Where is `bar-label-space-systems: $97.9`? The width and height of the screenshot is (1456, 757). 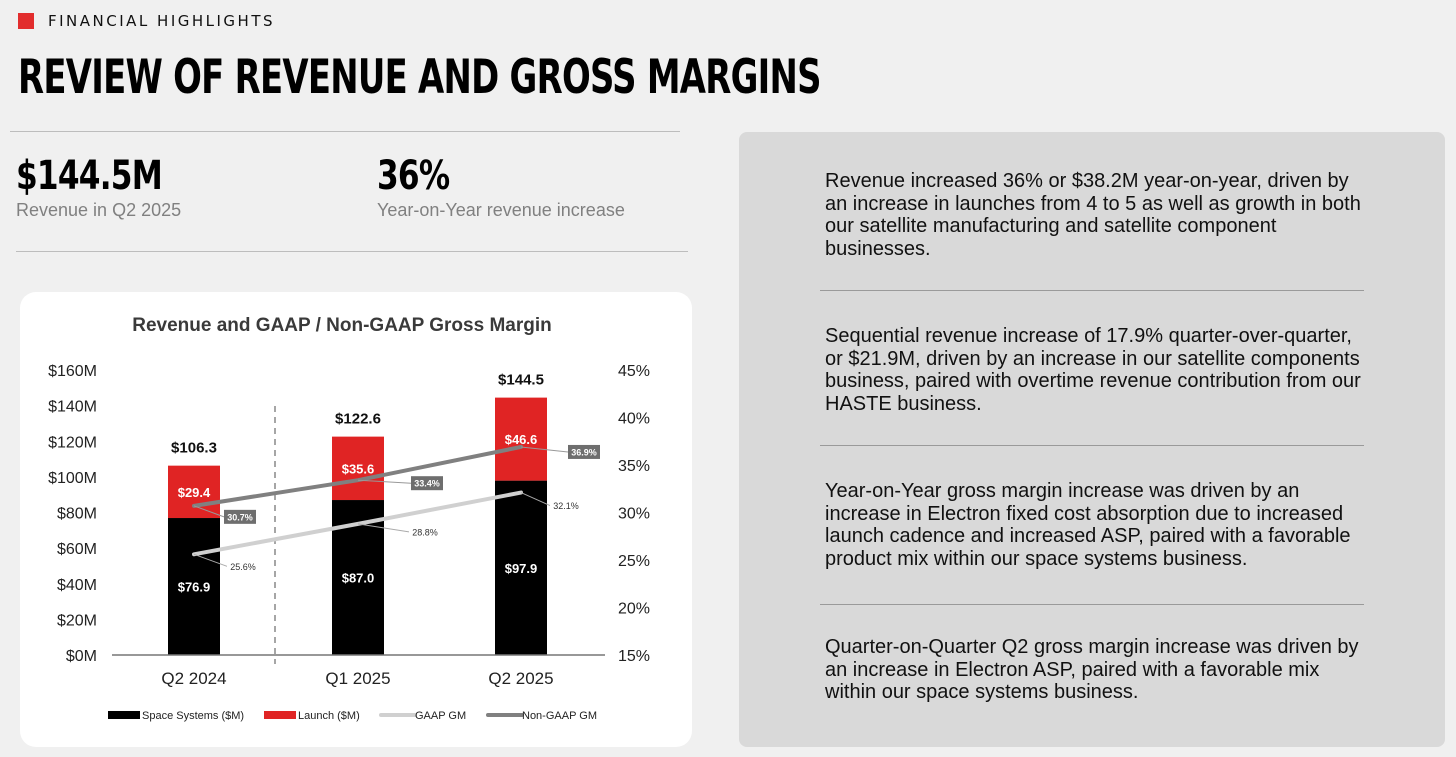
bar-label-space-systems: $97.9 is located at coordinates (521, 568).